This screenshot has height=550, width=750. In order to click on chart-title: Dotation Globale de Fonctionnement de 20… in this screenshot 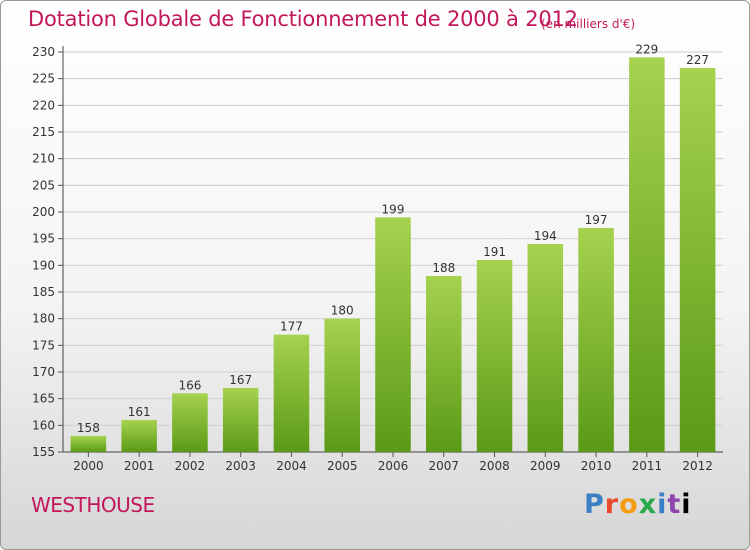, I will do `click(303, 19)`.